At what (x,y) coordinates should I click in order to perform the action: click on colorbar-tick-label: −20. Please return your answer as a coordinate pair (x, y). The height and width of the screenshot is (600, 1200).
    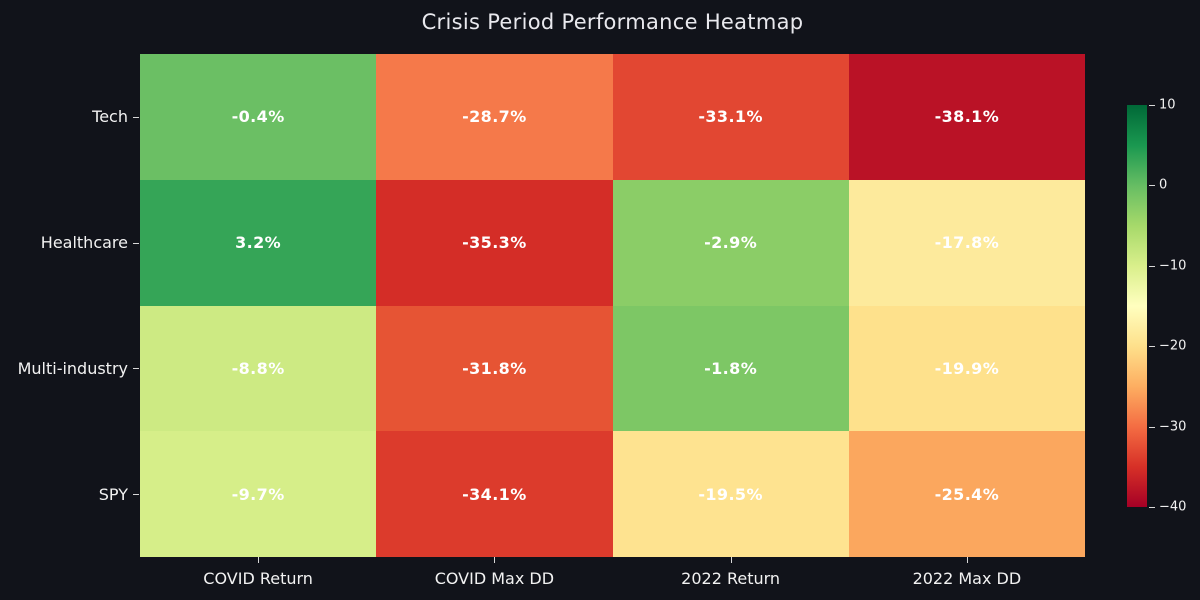
    Looking at the image, I should click on (1173, 346).